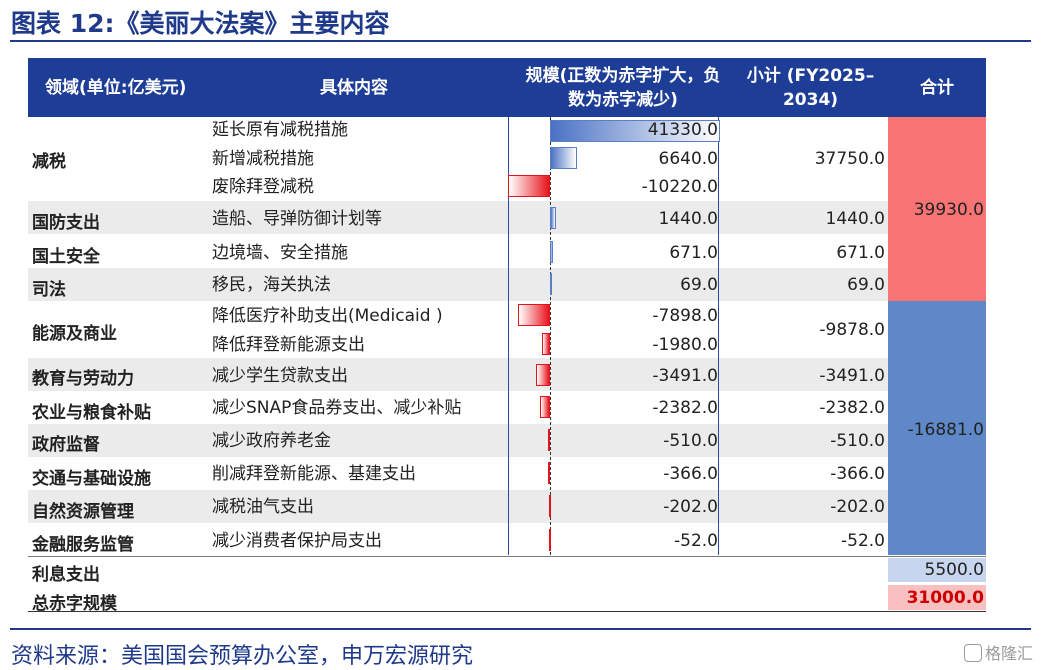  What do you see at coordinates (263, 187) in the screenshot?
I see `detail-cell: 废除拜登减税` at bounding box center [263, 187].